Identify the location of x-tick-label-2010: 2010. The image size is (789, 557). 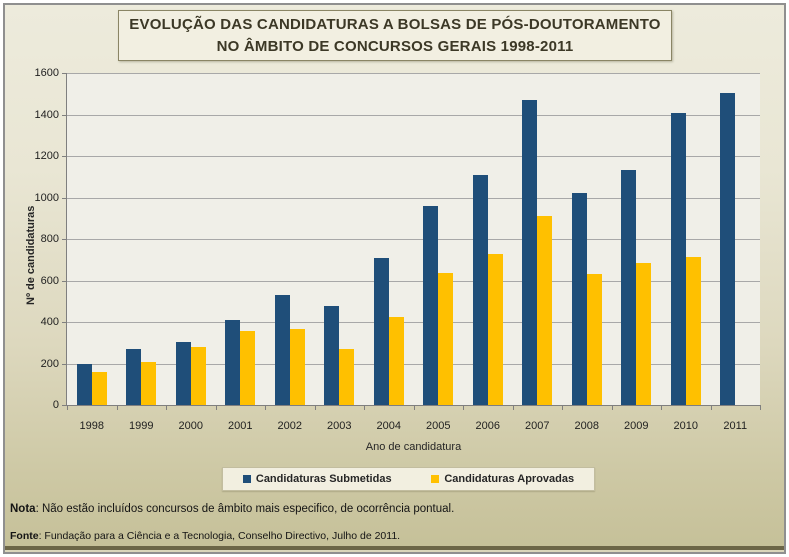
(685, 426).